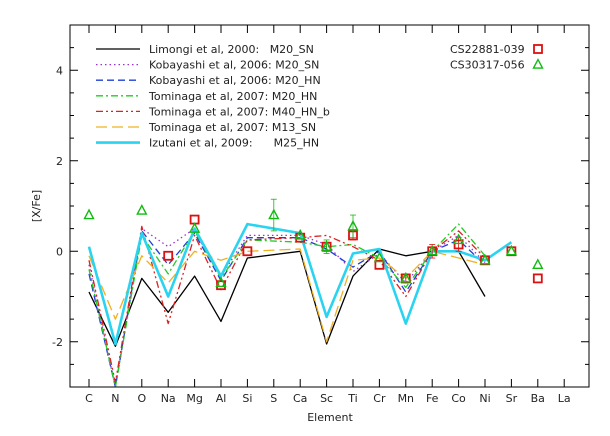 The image size is (610, 436). I want to click on legend-label: Kobayashi et al, 2006: M20_SN, so click(234, 65).